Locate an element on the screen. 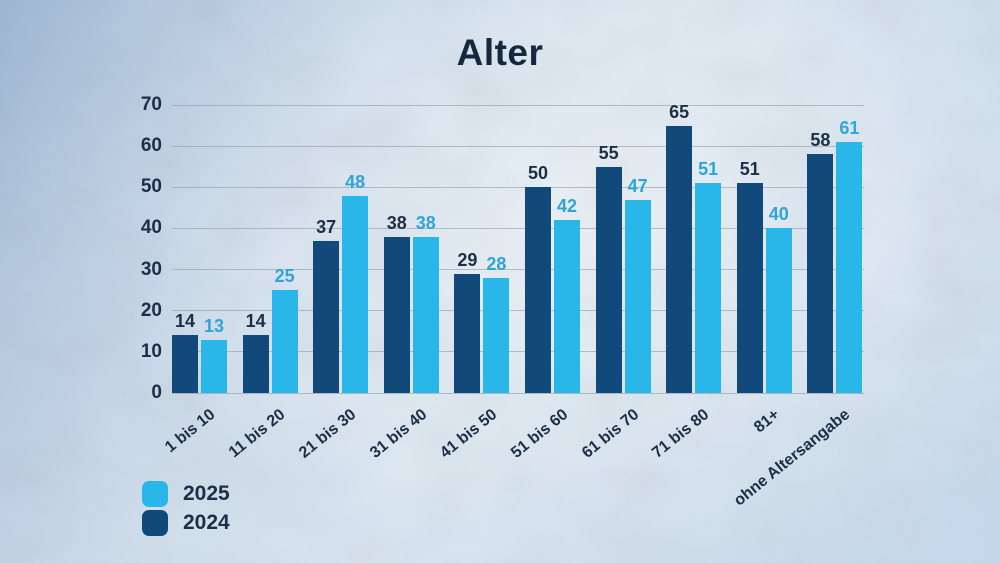  legend-item-2025: 2025 is located at coordinates (186, 493).